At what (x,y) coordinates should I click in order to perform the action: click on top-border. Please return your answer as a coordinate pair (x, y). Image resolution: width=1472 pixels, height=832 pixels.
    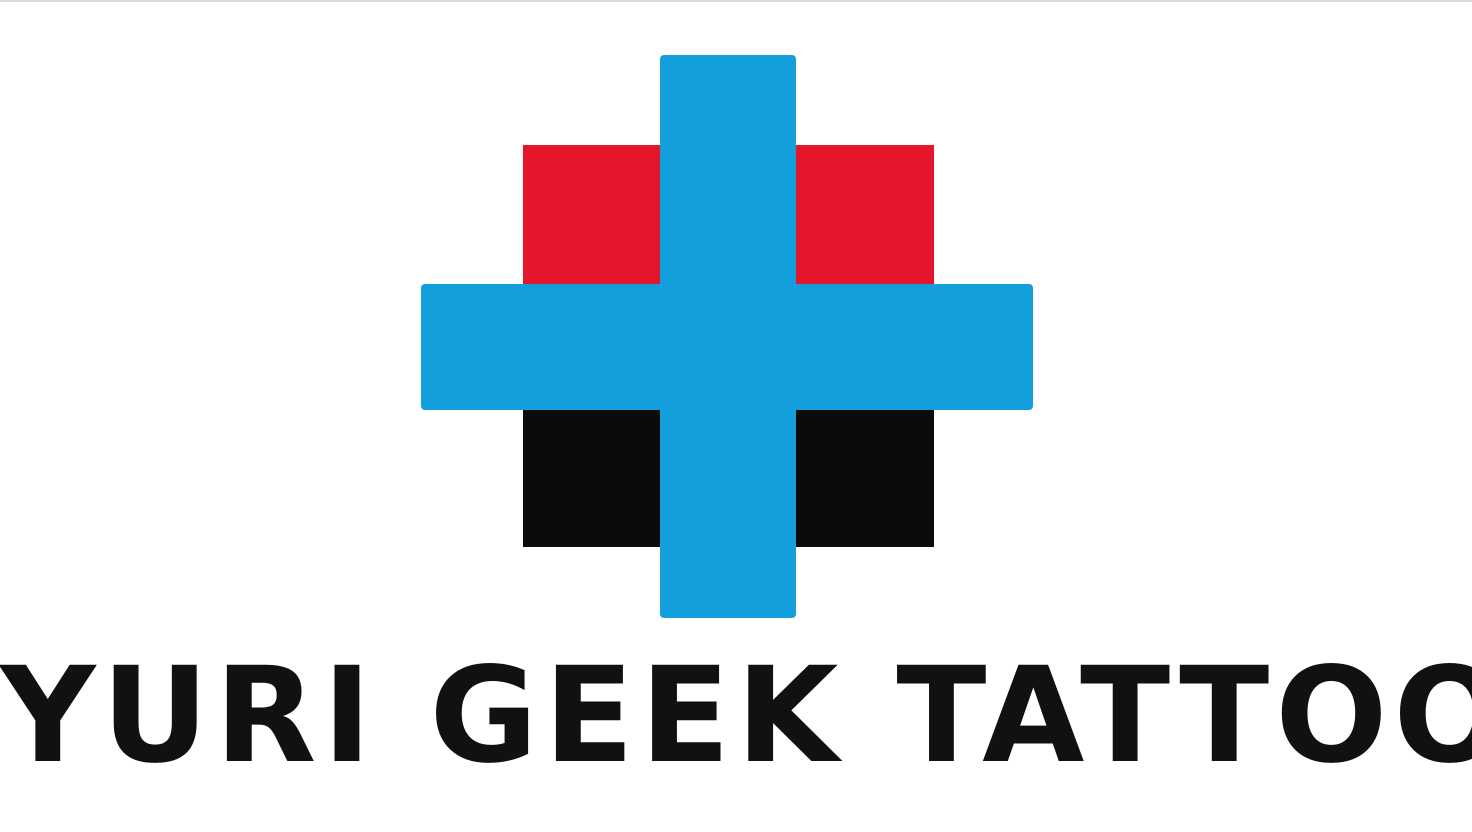
    Looking at the image, I should click on (736, 1).